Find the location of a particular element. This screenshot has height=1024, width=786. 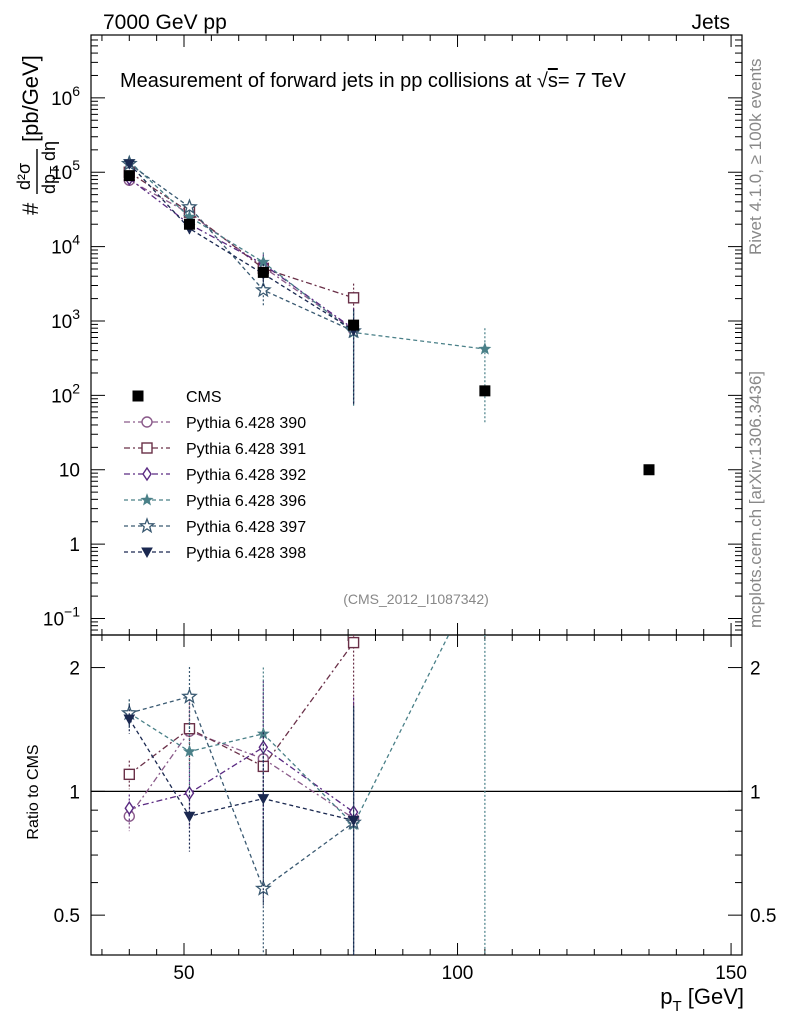

series-p391 is located at coordinates (241, 245).